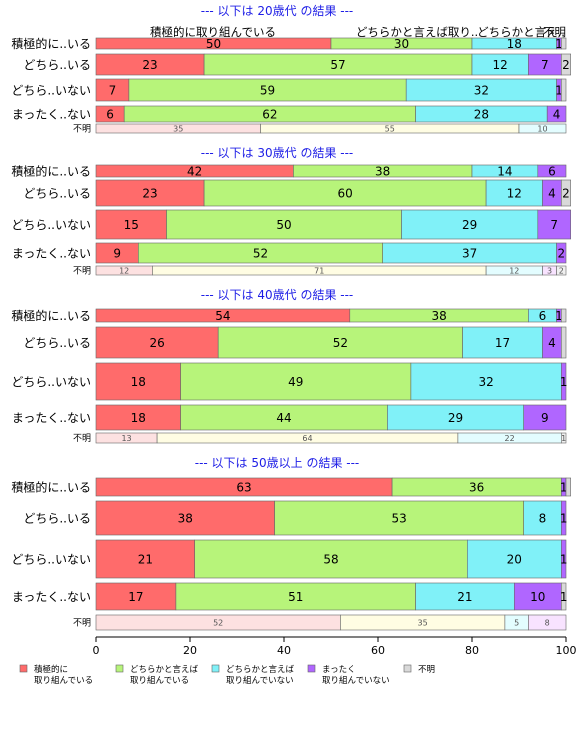 The width and height of the screenshot is (580, 747). I want to click on legend-label: まったく, so click(339, 670).